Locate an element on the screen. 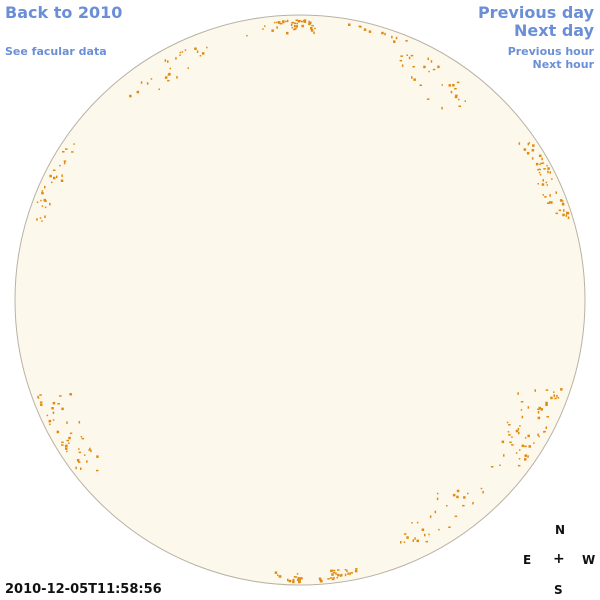 The width and height of the screenshot is (600, 600). previous-hour-link: Previous hour is located at coordinates (550, 51).